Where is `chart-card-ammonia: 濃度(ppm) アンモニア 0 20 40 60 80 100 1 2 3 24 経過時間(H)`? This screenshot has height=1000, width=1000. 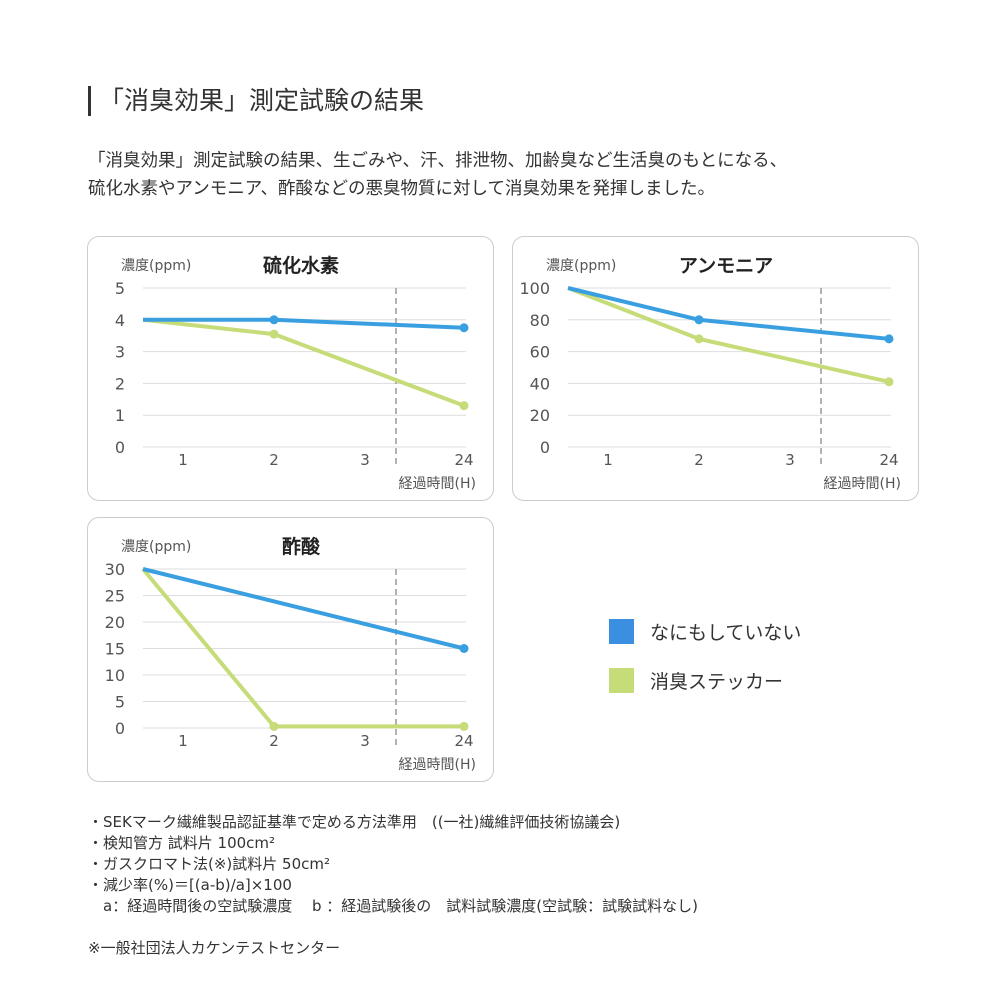
chart-card-ammonia: 濃度(ppm) アンモニア 0 20 40 60 80 100 1 2 3 24 経過時間(H) is located at coordinates (715, 368).